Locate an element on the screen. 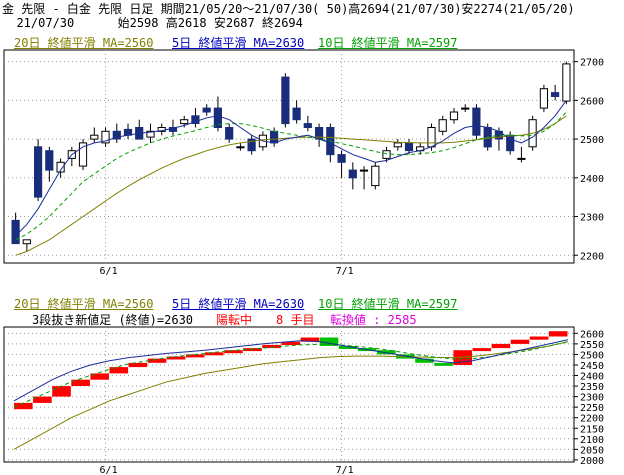  lower-y-tick-label: 2350 is located at coordinates (592, 387).